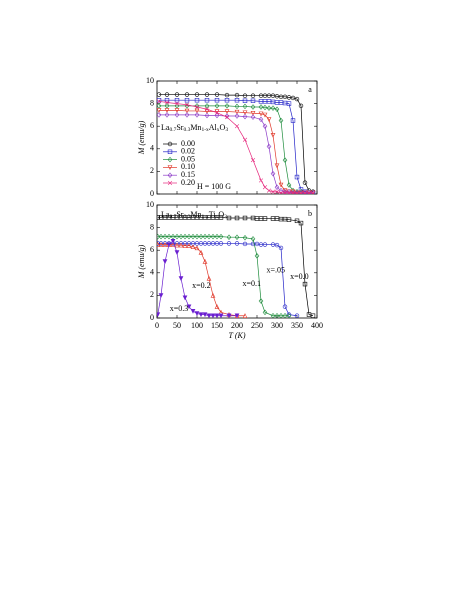  I want to click on panel-label: a, so click(310, 89).